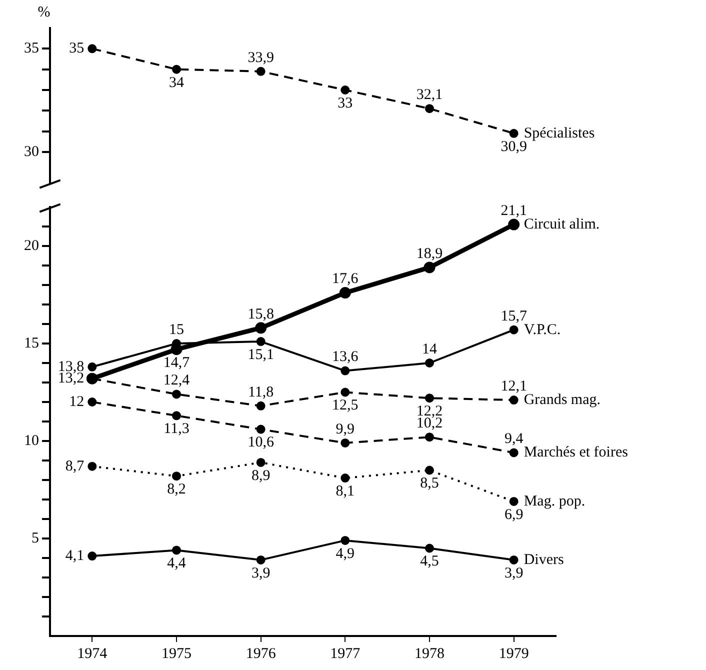 The width and height of the screenshot is (706, 670). Describe the element at coordinates (176, 490) in the screenshot. I see `data-label: 8,2` at that location.